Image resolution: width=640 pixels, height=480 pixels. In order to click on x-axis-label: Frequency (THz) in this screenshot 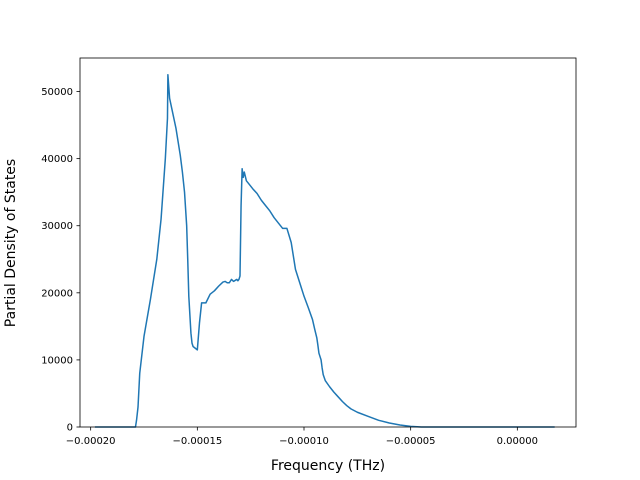, I will do `click(328, 466)`.